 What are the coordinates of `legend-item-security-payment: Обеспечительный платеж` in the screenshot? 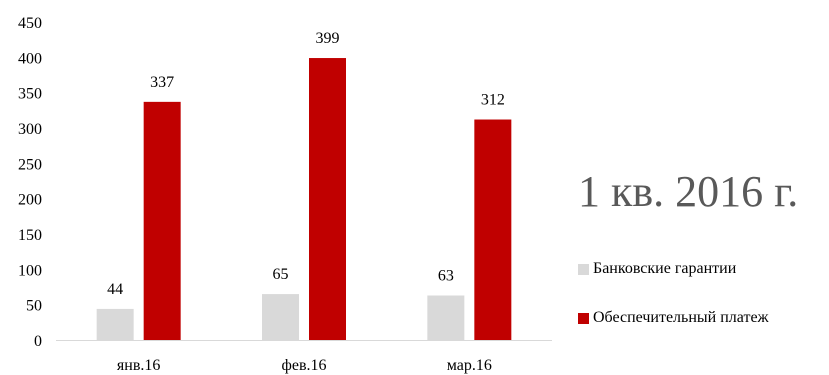 It's located at (673, 318).